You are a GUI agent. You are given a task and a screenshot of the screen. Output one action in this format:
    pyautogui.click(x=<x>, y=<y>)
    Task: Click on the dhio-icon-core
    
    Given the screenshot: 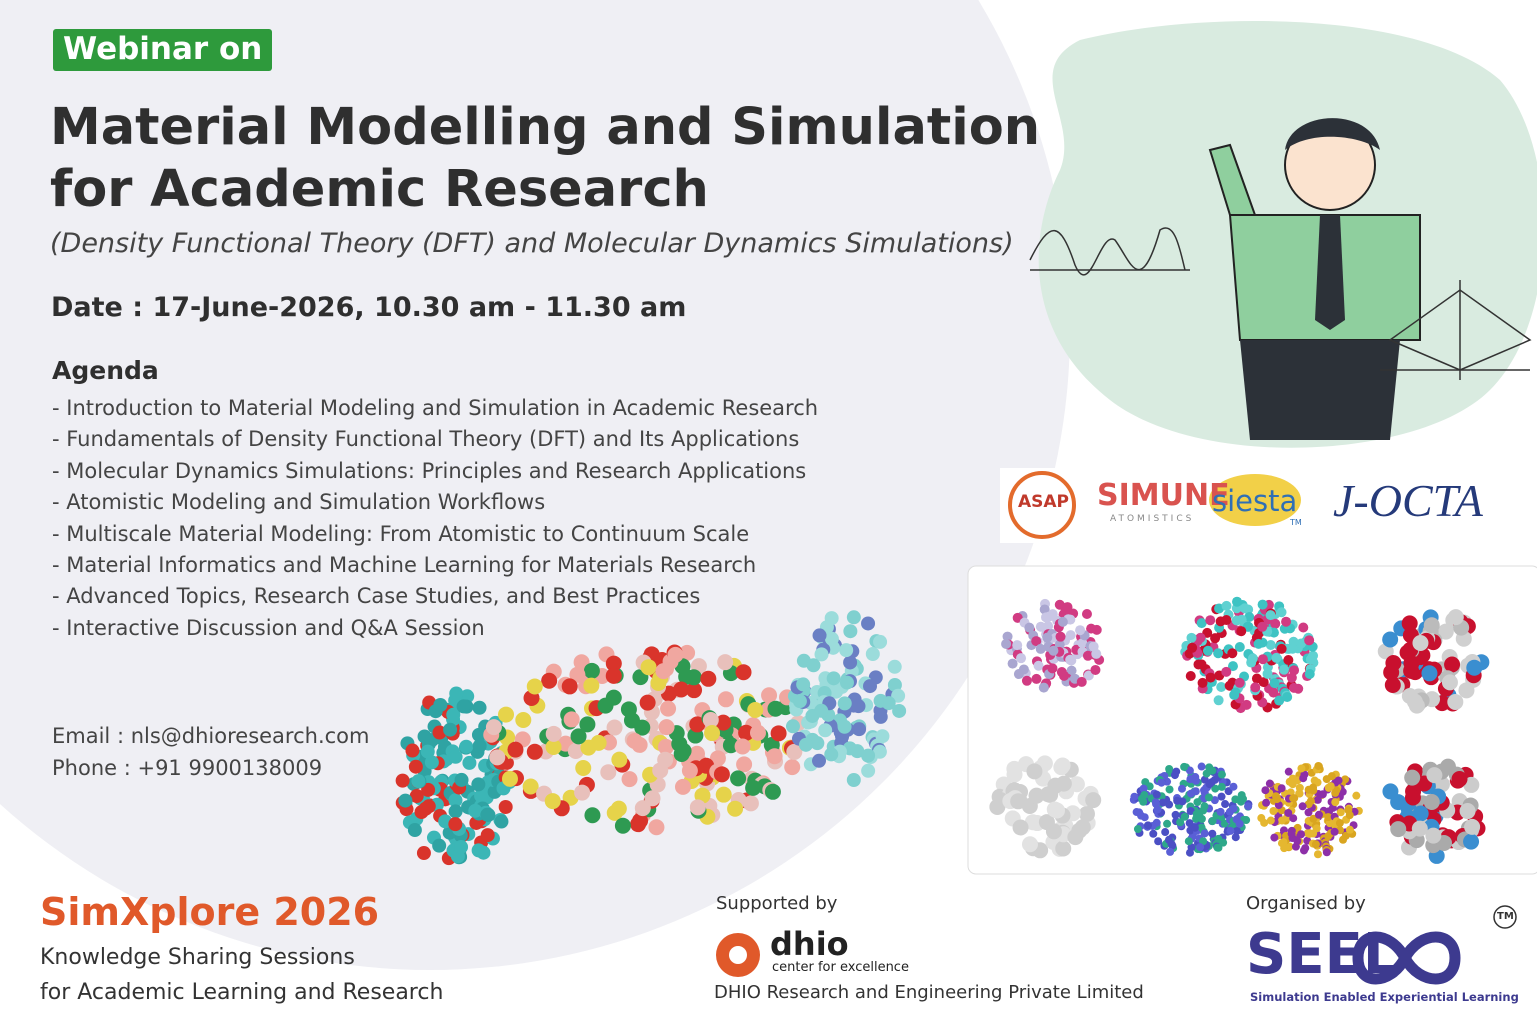 What is the action you would take?
    pyautogui.click(x=738, y=955)
    